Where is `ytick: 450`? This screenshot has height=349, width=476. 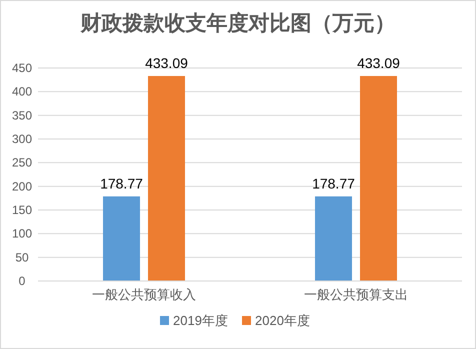
ytick: 450 is located at coordinates (22, 68).